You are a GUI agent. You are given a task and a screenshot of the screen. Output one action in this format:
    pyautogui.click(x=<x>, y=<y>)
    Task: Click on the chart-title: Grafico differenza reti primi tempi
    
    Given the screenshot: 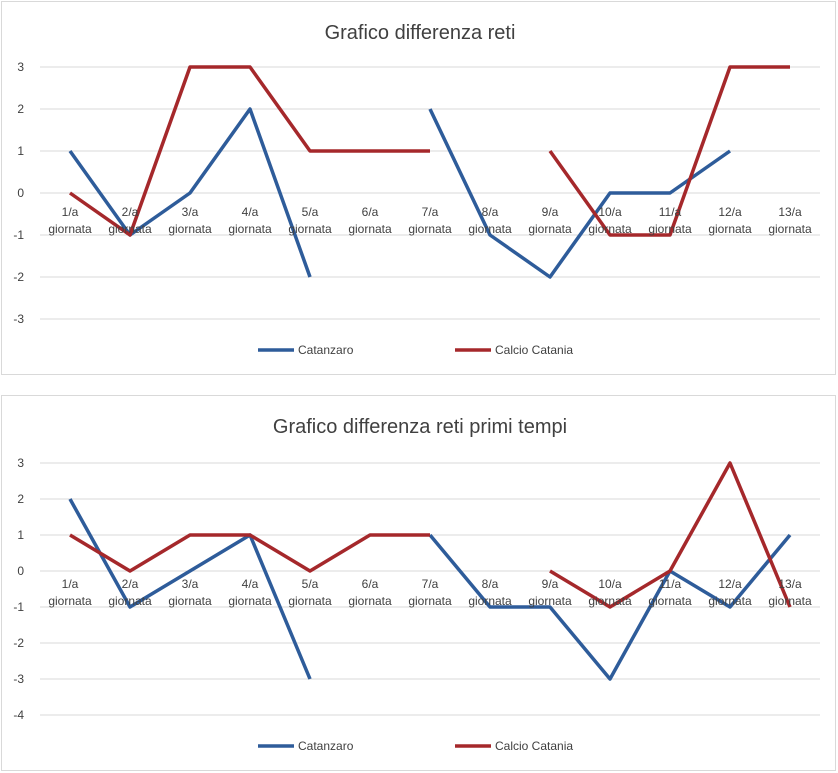 What is the action you would take?
    pyautogui.click(x=420, y=427)
    